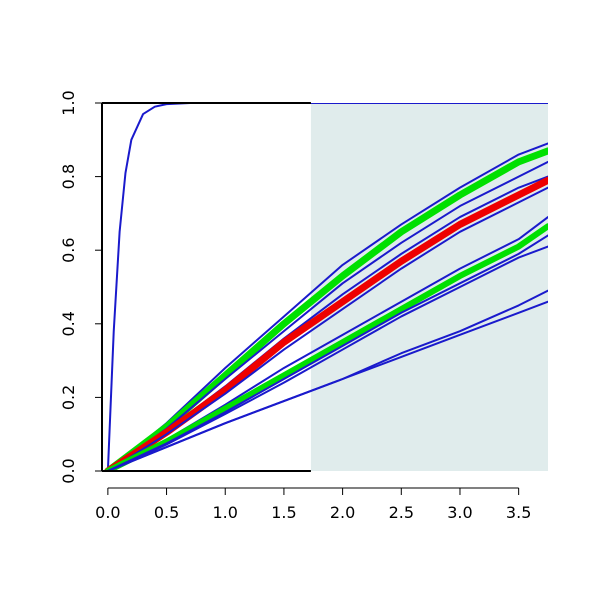  I want to click on x-tick-label: 0.5, so click(166, 512).